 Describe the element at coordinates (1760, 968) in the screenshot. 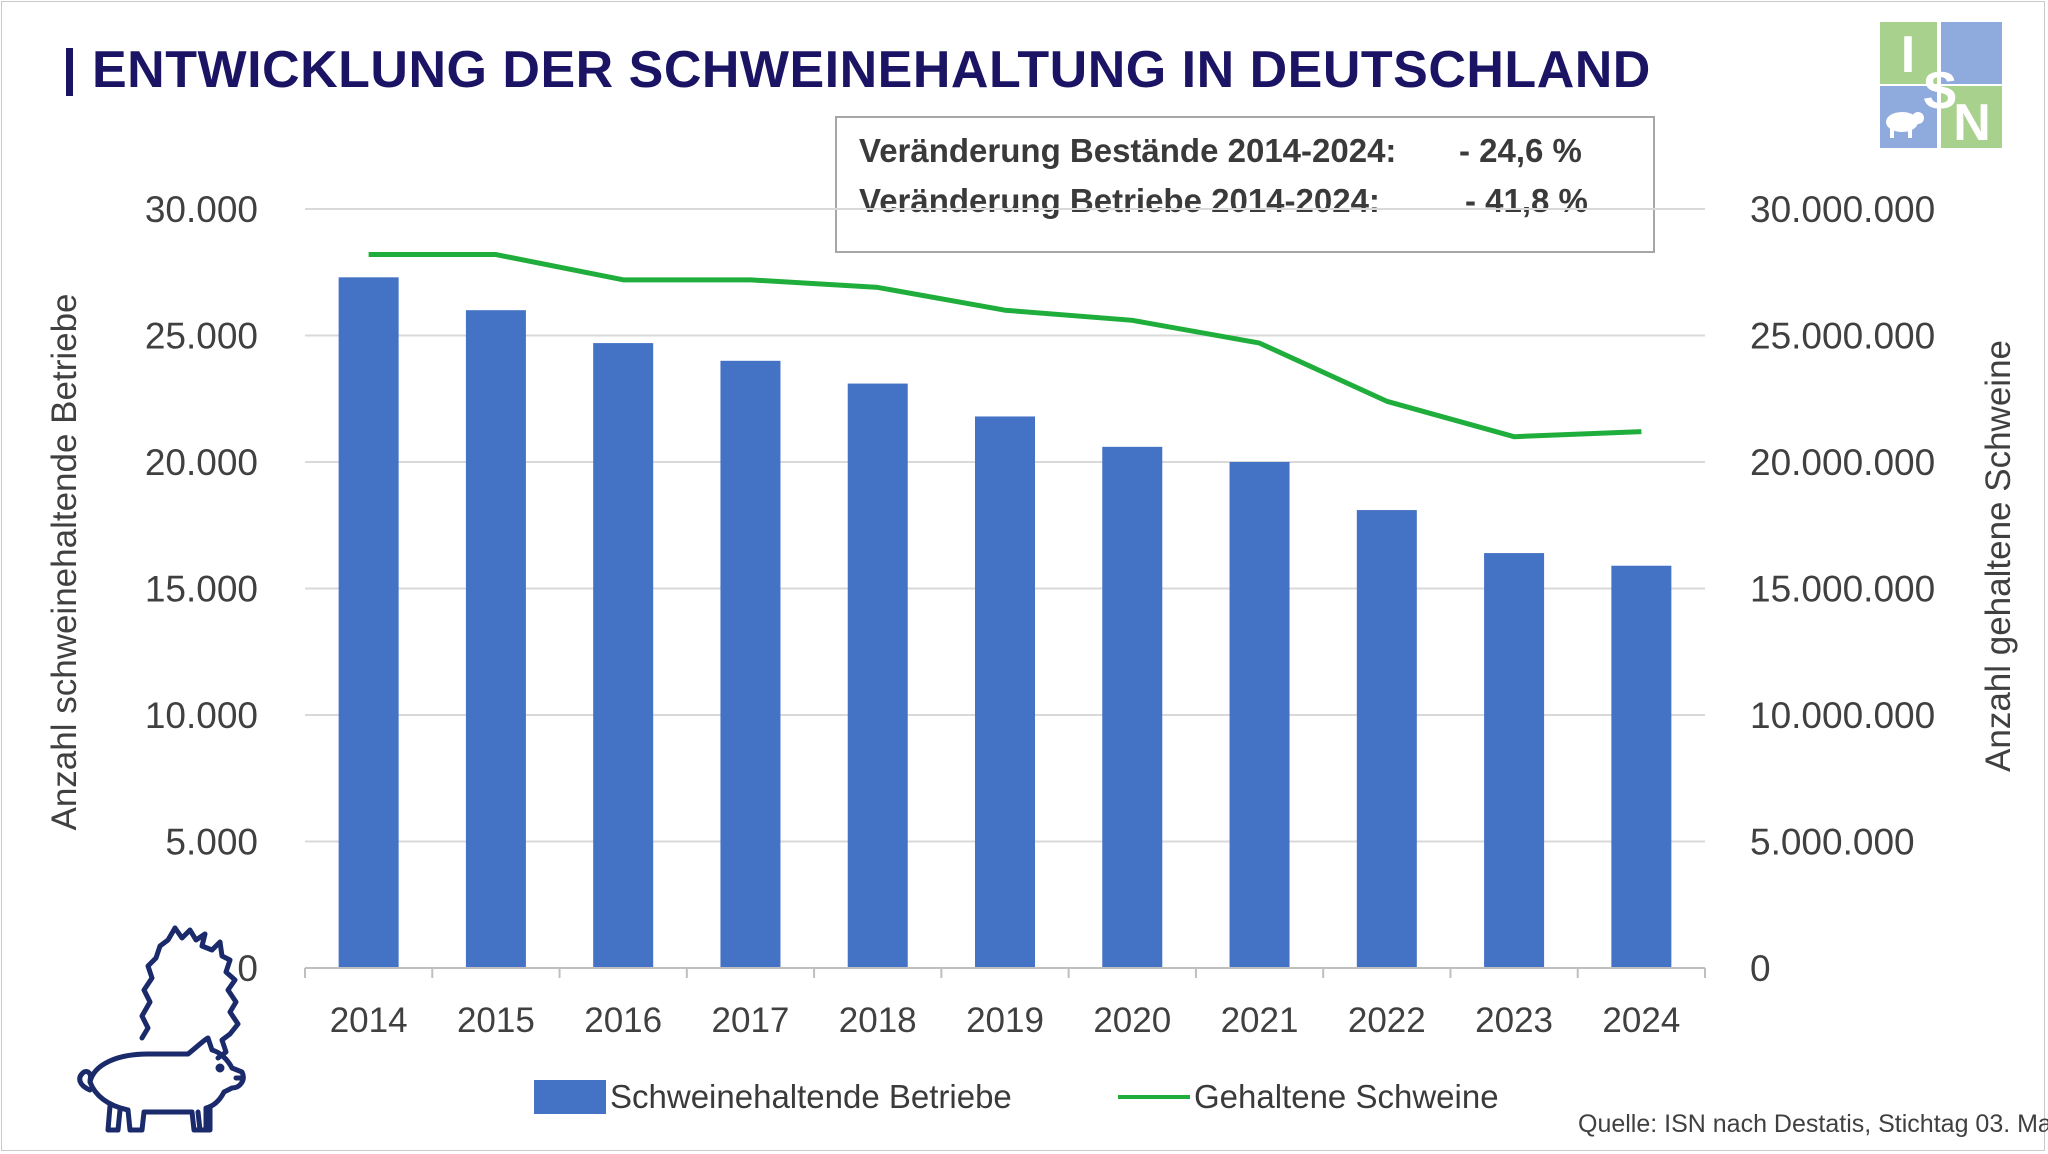

I see `y2-tick-label: 0` at that location.